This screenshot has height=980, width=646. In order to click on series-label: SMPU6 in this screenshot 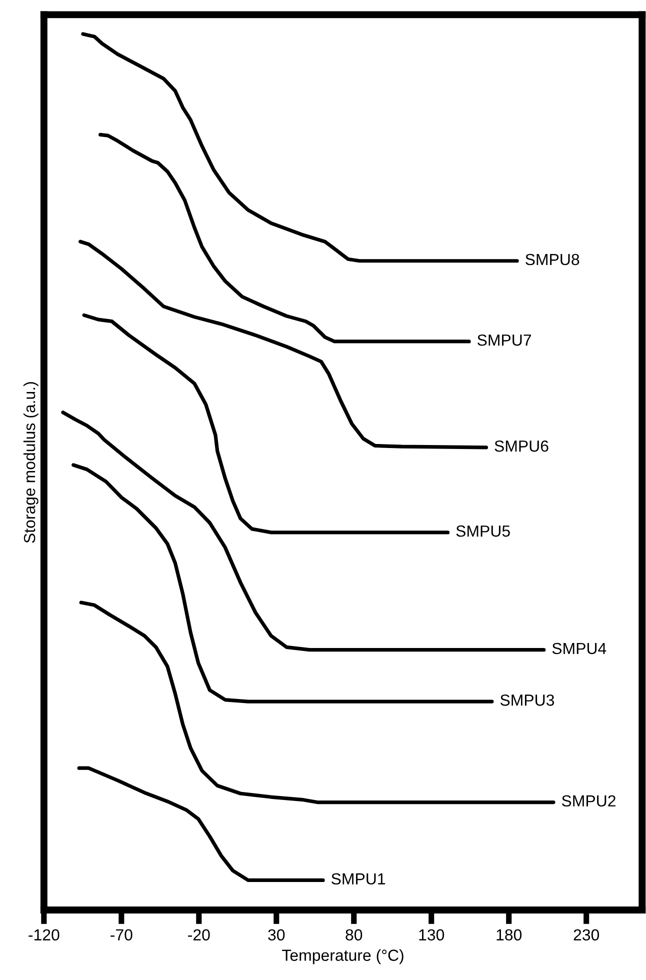, I will do `click(521, 446)`.